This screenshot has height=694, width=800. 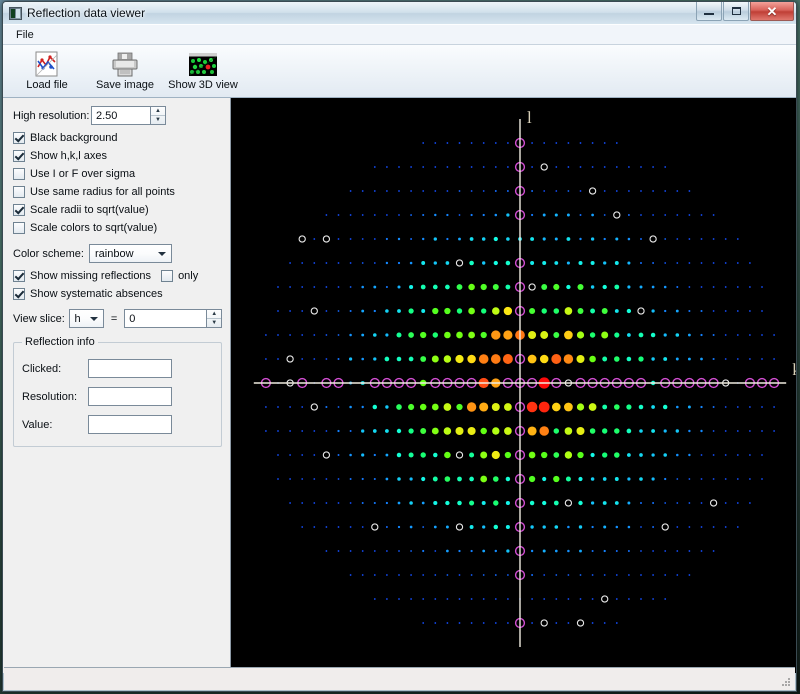 What do you see at coordinates (19, 174) in the screenshot?
I see `checkbox-use-i-or-f-over-sigma-box` at bounding box center [19, 174].